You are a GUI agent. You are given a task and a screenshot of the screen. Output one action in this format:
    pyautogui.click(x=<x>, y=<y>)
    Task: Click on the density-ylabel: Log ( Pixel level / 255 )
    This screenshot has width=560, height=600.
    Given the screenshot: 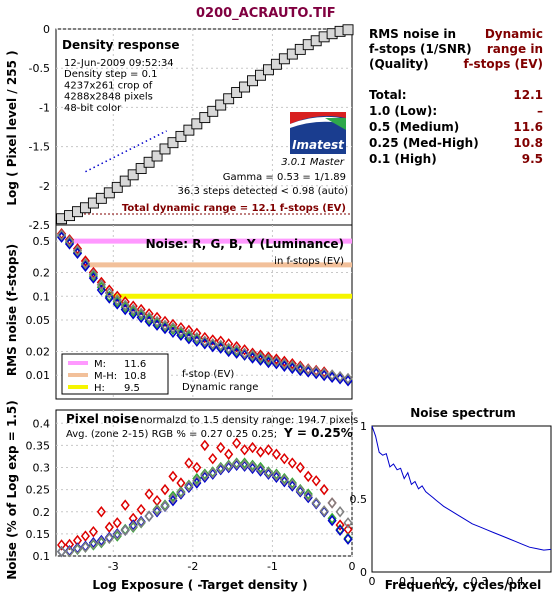 What is the action you would take?
    pyautogui.click(x=12, y=127)
    